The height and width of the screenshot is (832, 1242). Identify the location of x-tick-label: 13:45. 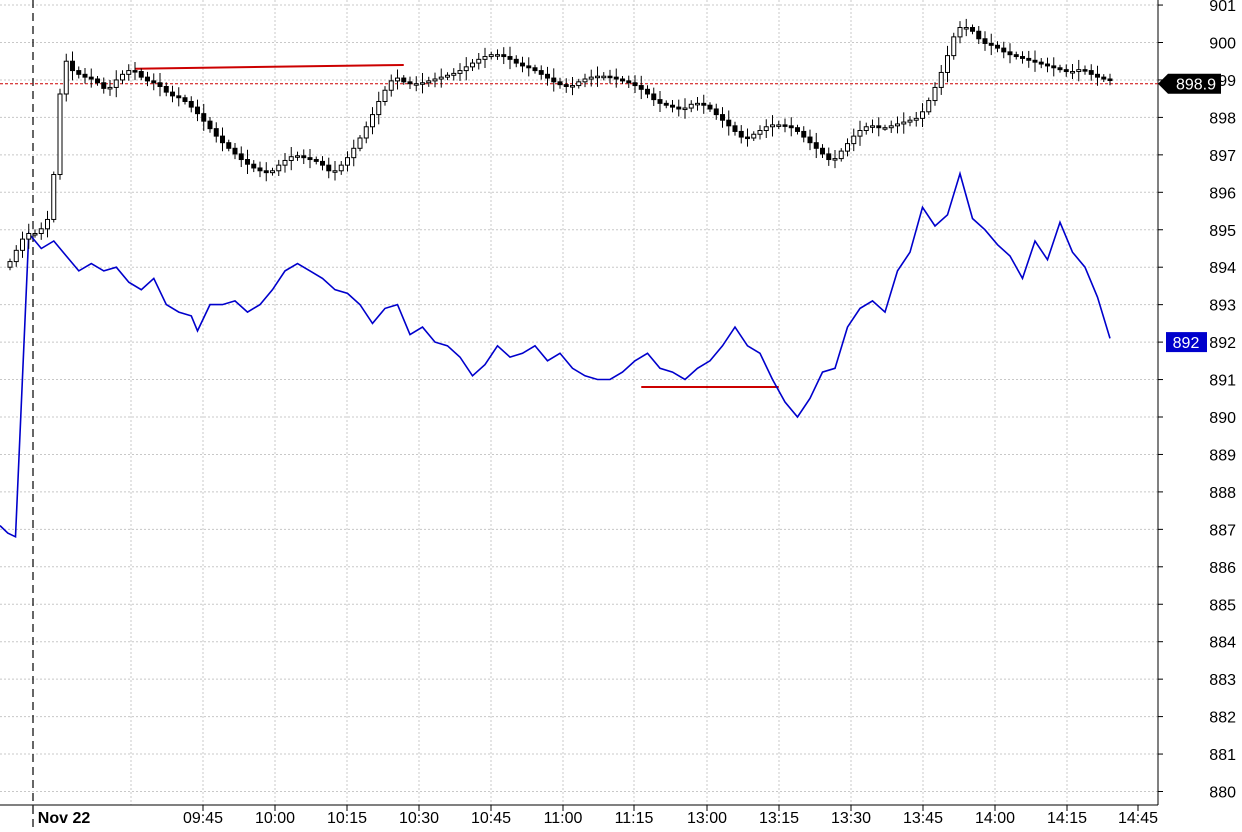
(923, 818).